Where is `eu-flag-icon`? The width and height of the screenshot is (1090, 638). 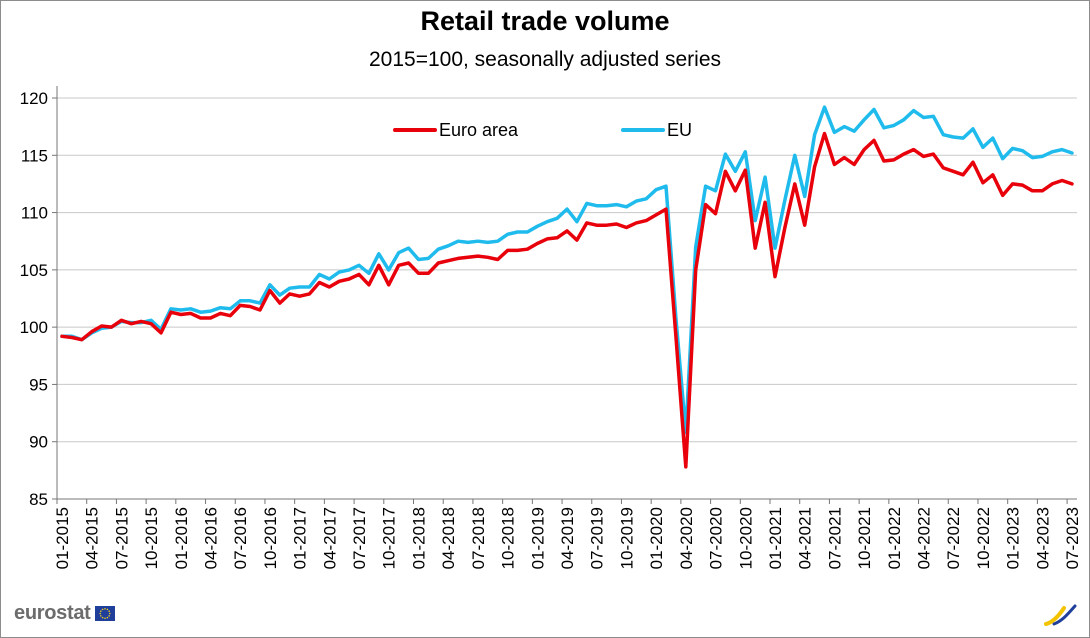
eu-flag-icon is located at coordinates (104, 613).